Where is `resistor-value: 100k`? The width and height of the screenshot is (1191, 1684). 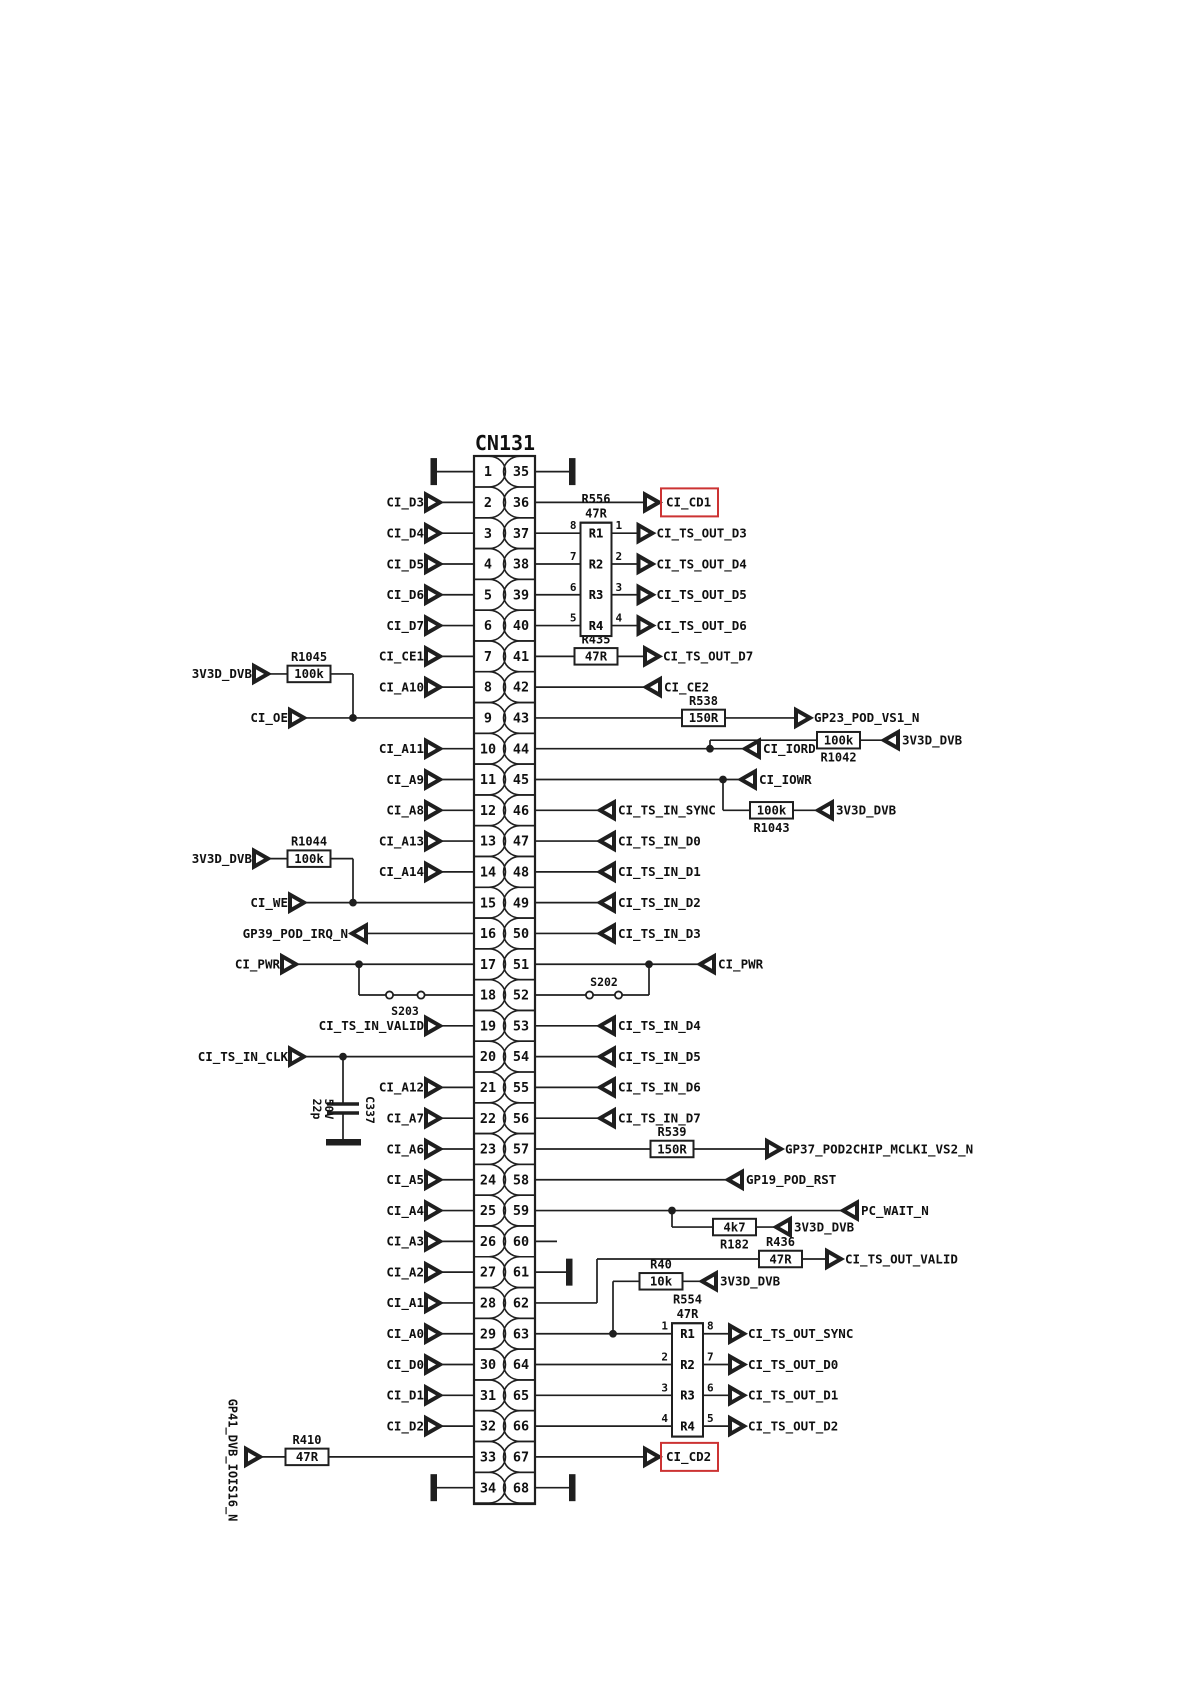
resistor-value: 100k is located at coordinates (839, 741).